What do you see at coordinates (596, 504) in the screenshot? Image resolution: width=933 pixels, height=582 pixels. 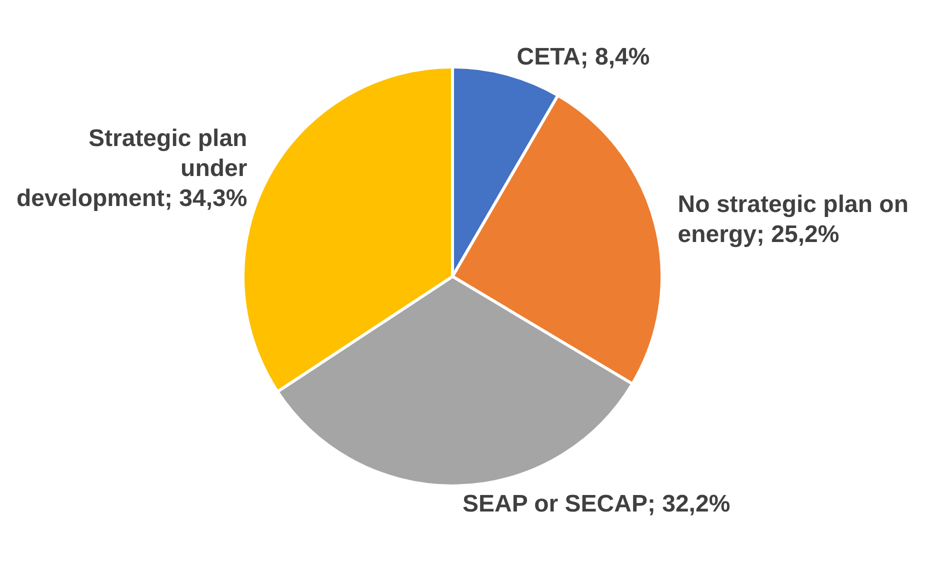 I see `slice-label: SEAP or SECAP; 32,2%` at bounding box center [596, 504].